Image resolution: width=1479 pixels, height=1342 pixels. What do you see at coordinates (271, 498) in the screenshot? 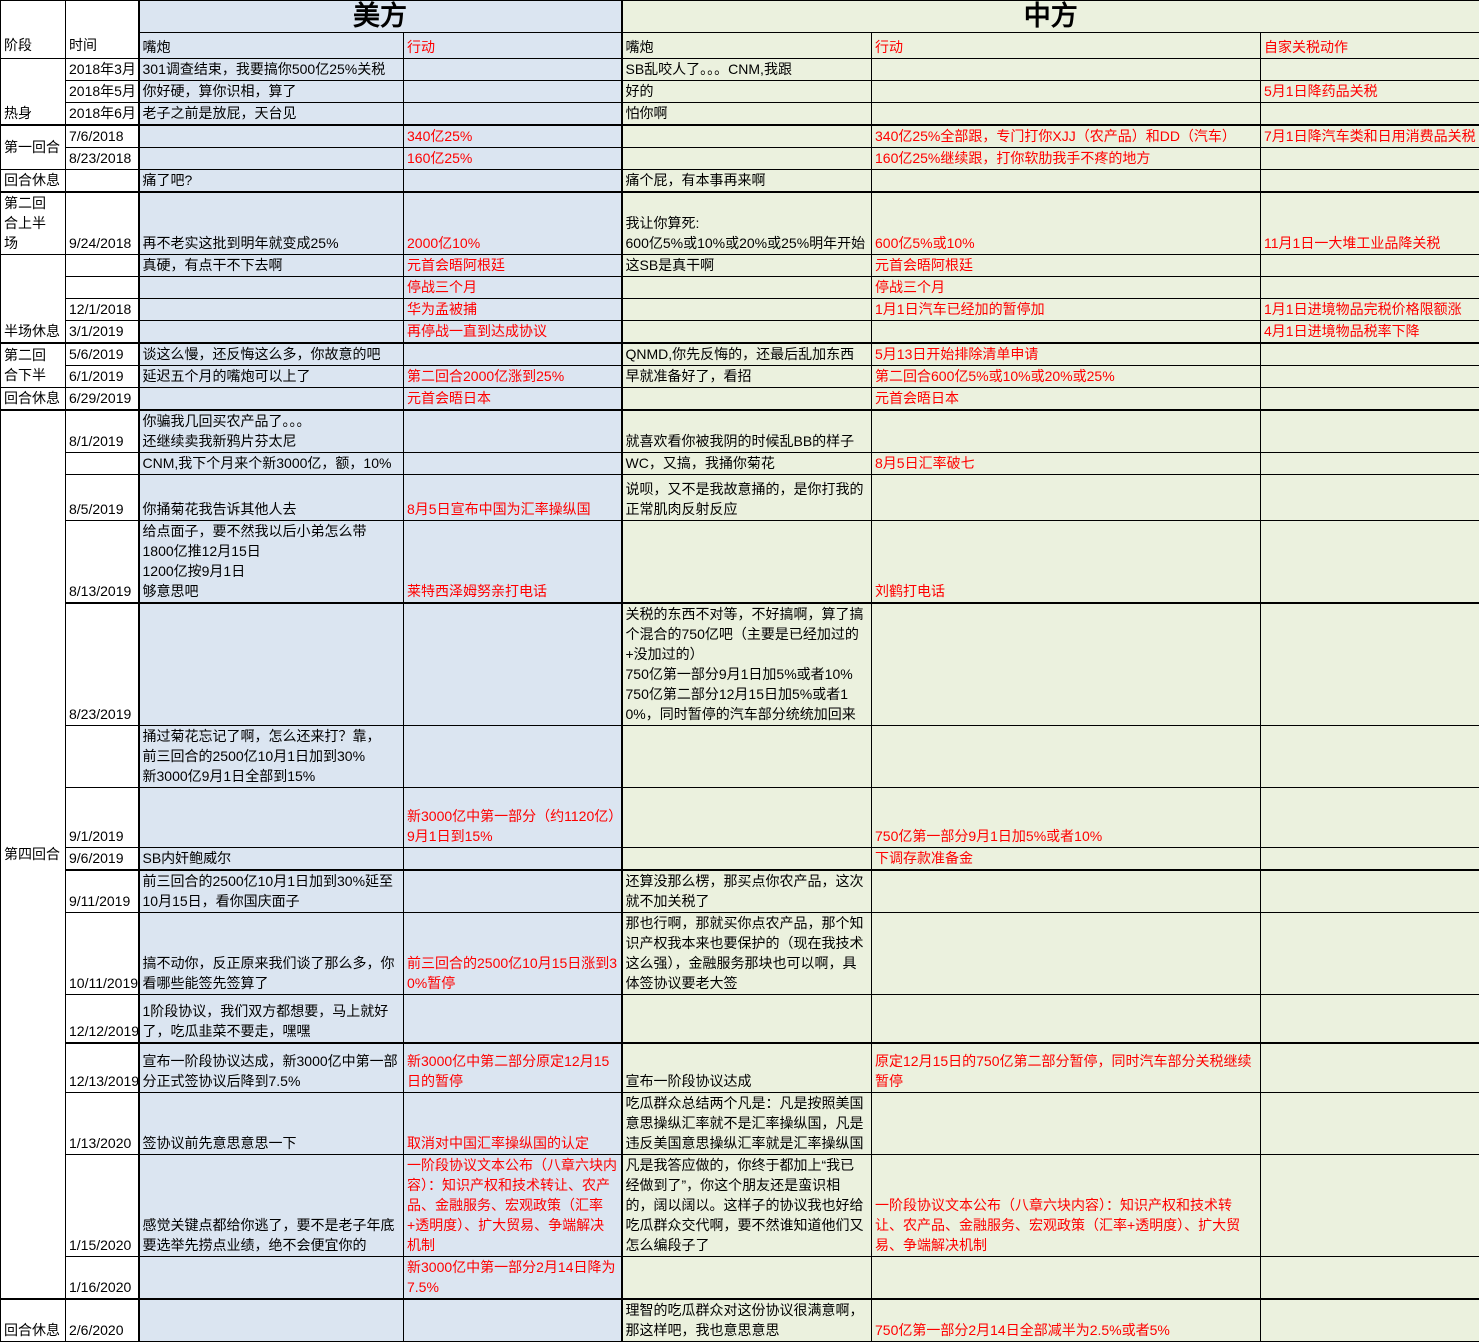
I see `us-talk-cell: 你捅菊花我告诉其他人去` at bounding box center [271, 498].